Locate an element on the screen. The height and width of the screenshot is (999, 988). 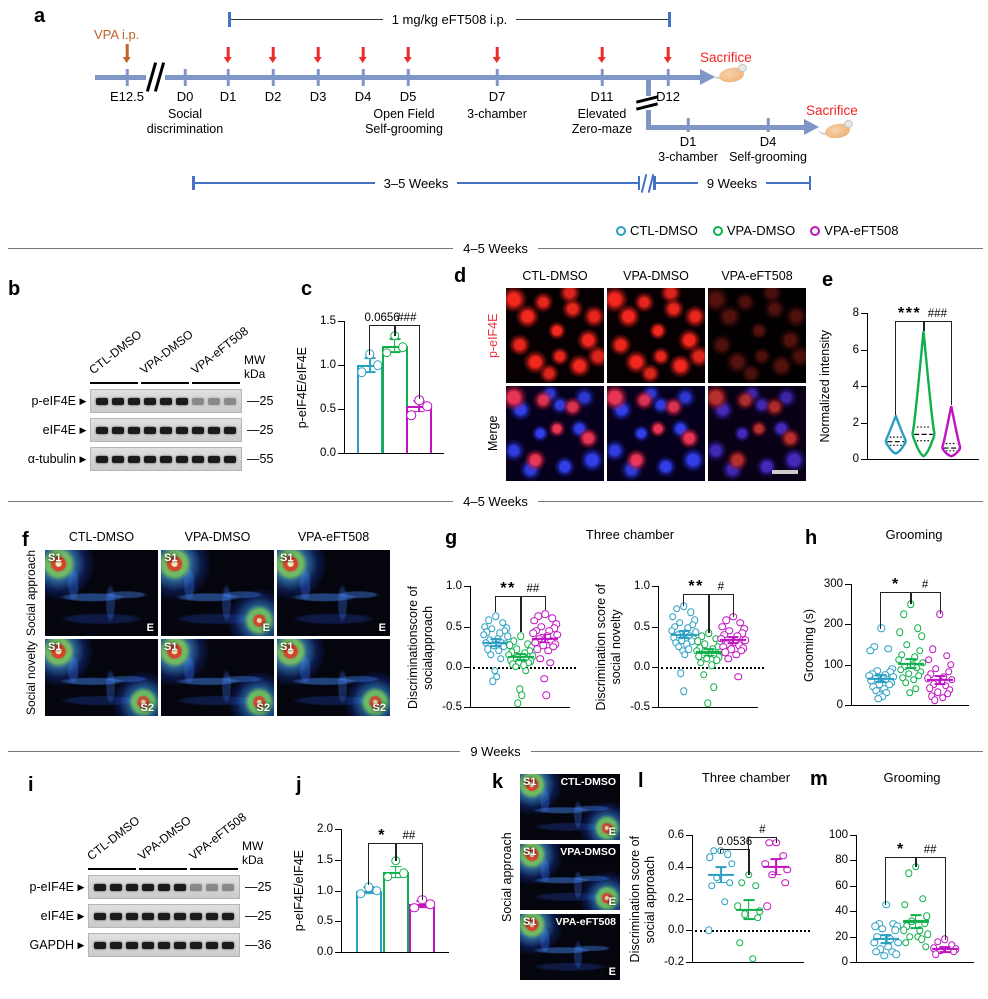
mouse-icon is located at coordinates (836, 129).